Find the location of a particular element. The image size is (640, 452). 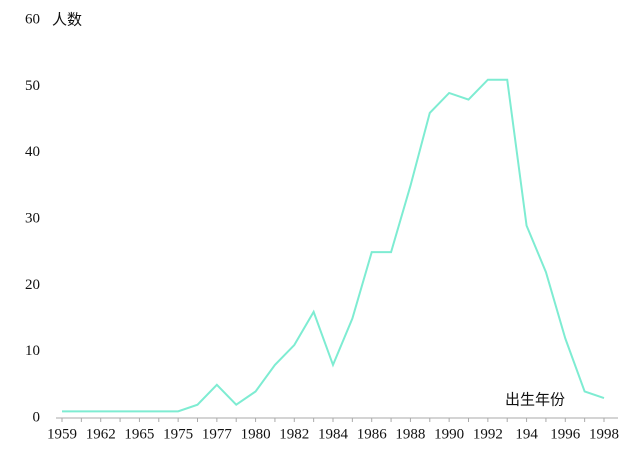

x-tick-label: 1992 is located at coordinates (488, 434).